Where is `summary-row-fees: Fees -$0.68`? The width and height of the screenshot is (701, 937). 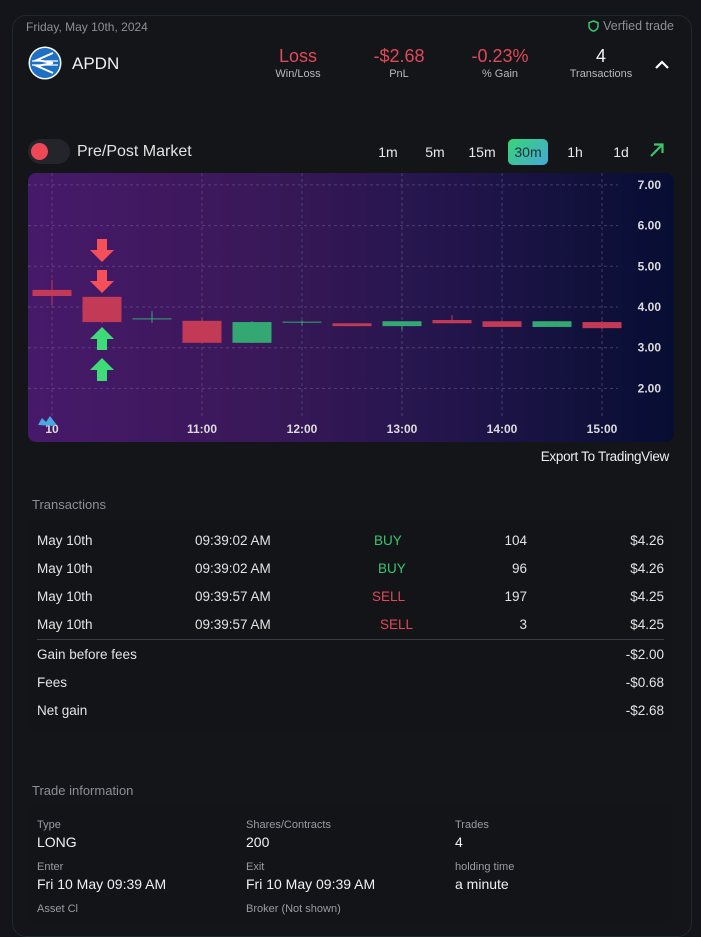
summary-row-fees: Fees -$0.68 is located at coordinates (350, 682).